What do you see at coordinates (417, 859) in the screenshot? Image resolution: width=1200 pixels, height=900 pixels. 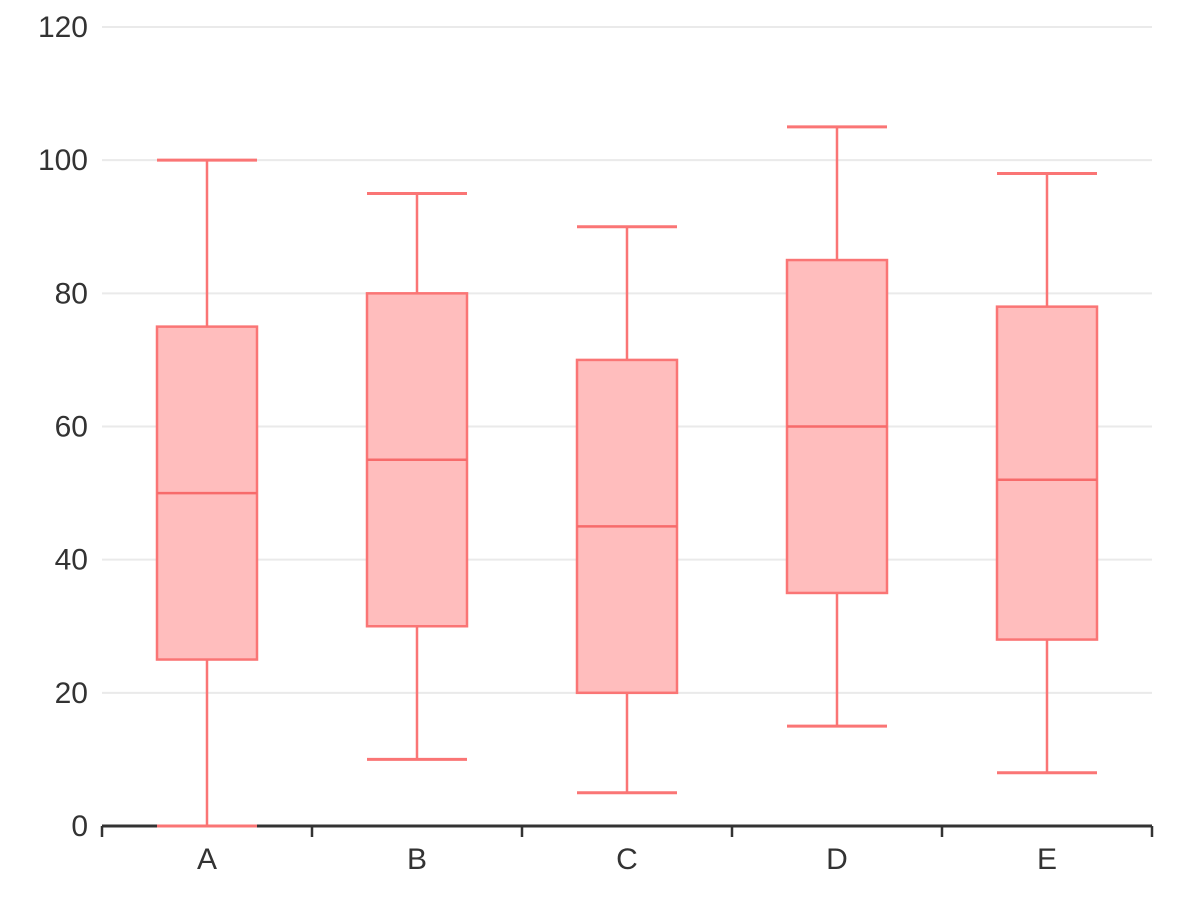 I see `x-axis-category-label: B` at bounding box center [417, 859].